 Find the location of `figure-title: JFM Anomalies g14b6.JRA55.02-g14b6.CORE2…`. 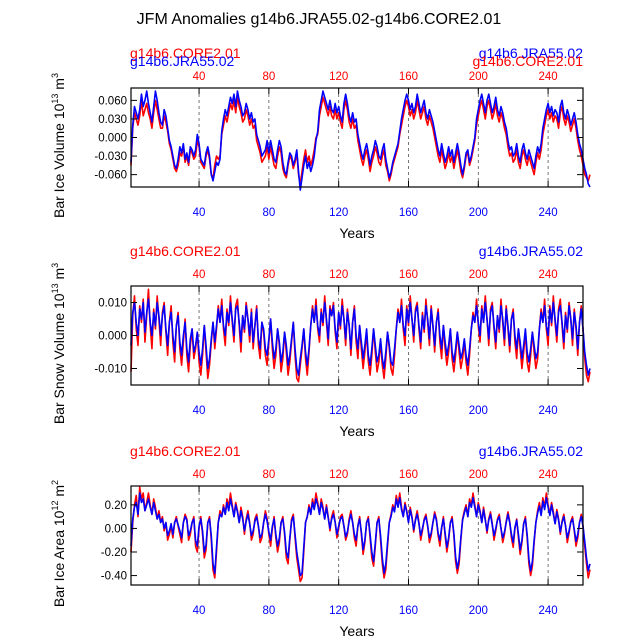

figure-title: JFM Anomalies g14b6.JRA55.02-g14b6.CORE2… is located at coordinates (319, 19).